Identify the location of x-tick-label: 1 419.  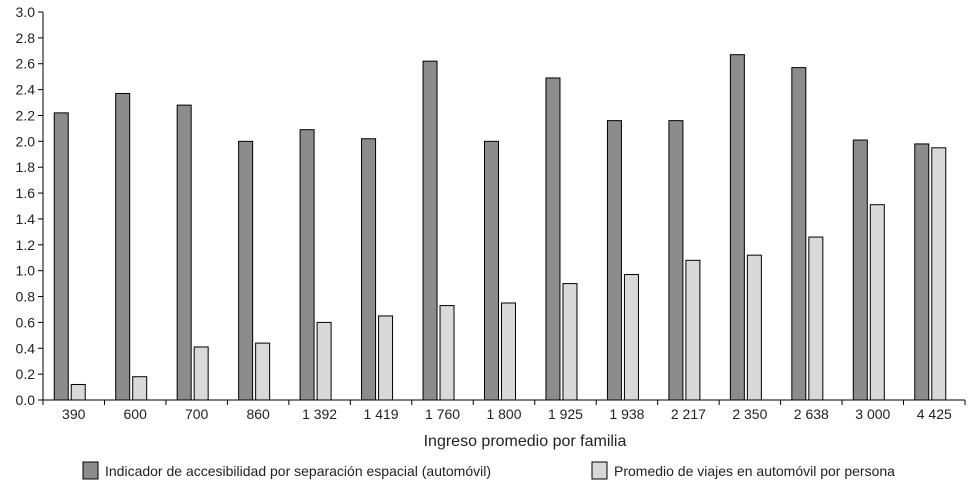
(381, 414).